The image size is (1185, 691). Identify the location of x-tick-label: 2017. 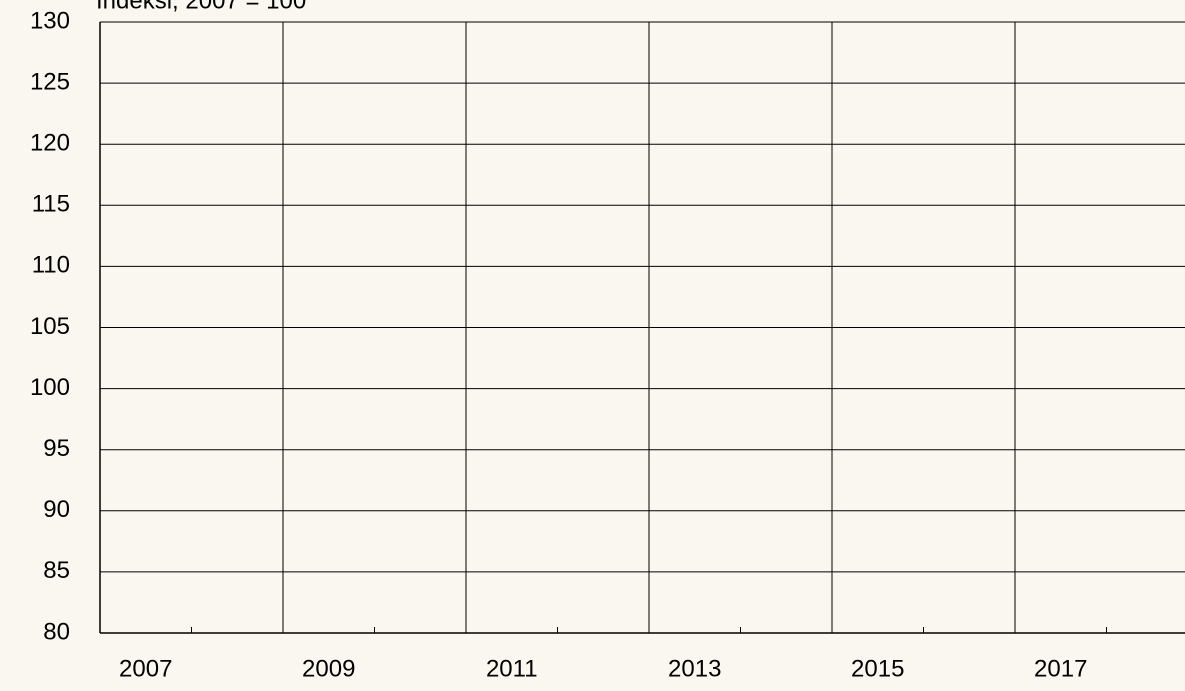
(1060, 668).